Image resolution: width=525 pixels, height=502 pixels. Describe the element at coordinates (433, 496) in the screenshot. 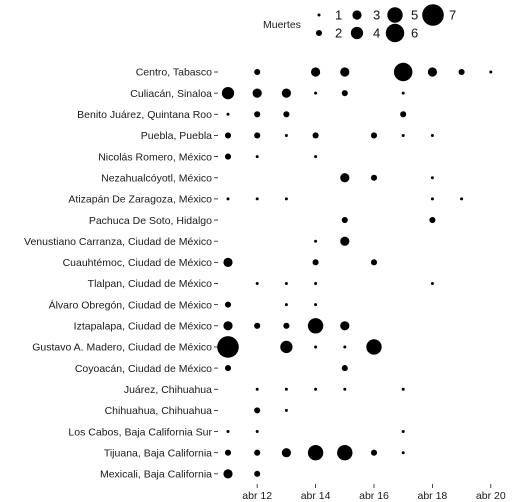

I see `x-tick-label: abr 18` at that location.